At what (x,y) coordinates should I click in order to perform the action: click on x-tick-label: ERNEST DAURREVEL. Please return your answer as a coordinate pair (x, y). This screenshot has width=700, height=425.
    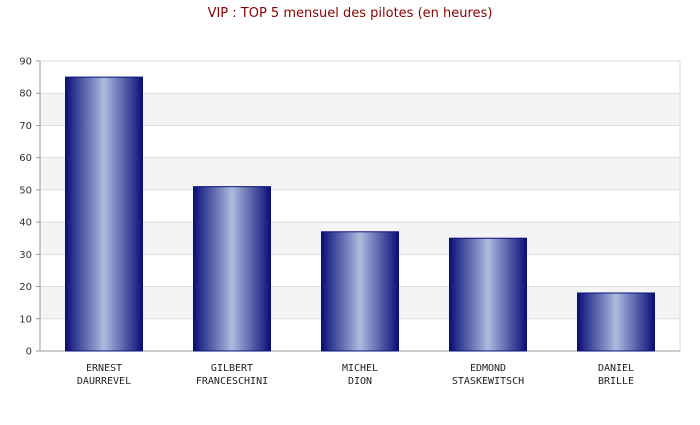
    Looking at the image, I should click on (104, 375).